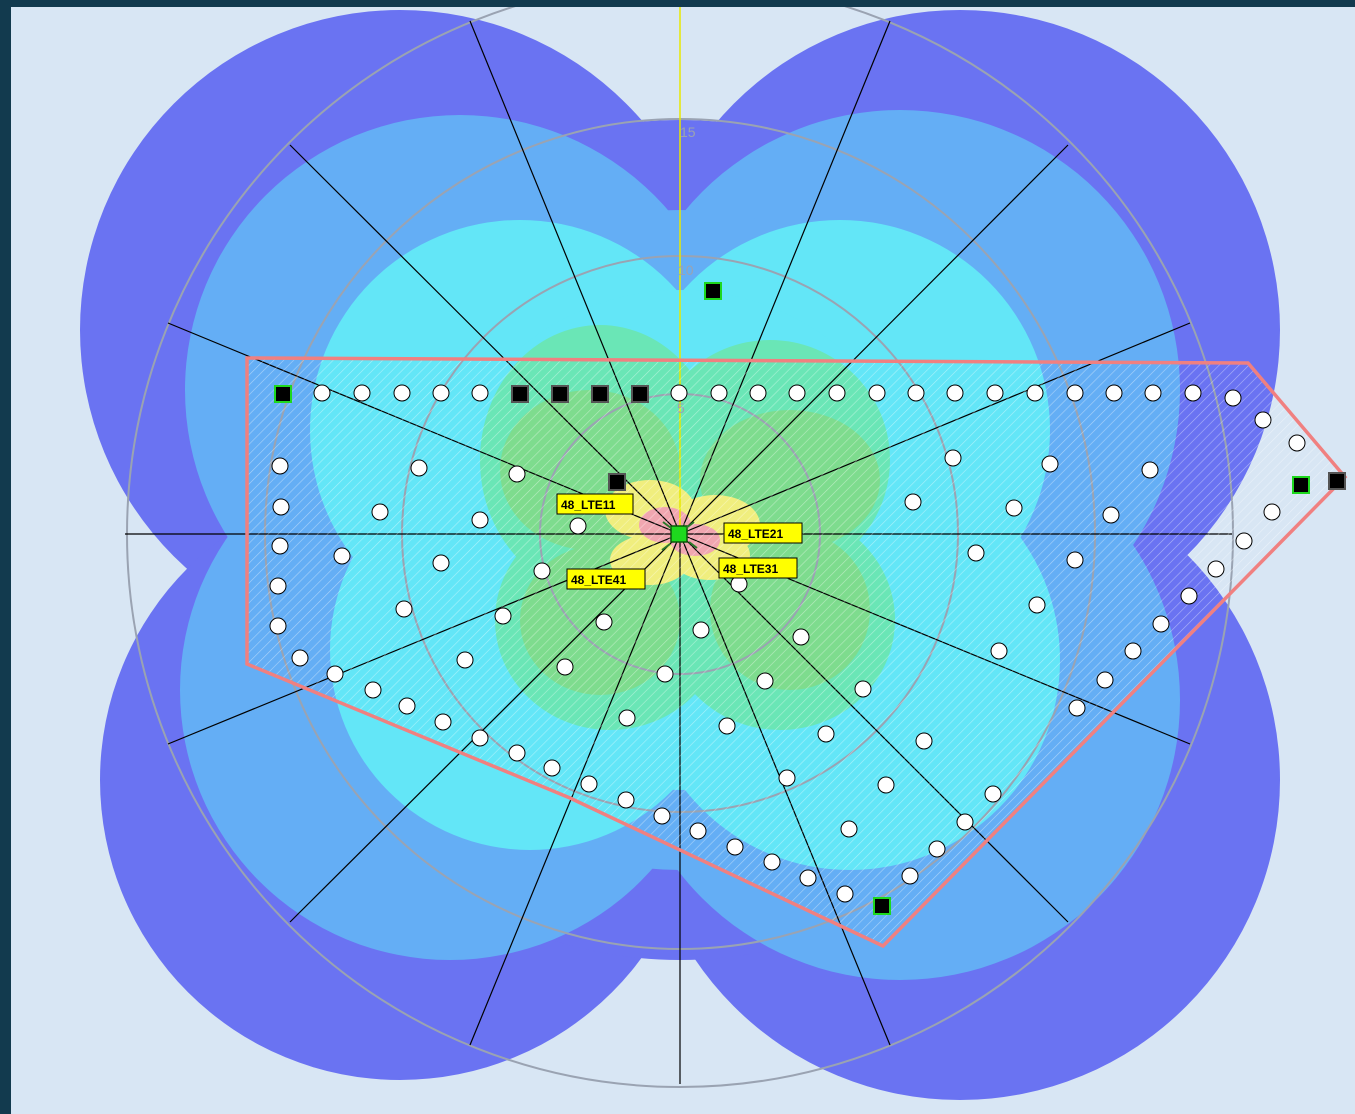 This screenshot has height=1114, width=1355. What do you see at coordinates (758, 568) in the screenshot?
I see `cell-label-48_LTE31: 48_LTE31` at bounding box center [758, 568].